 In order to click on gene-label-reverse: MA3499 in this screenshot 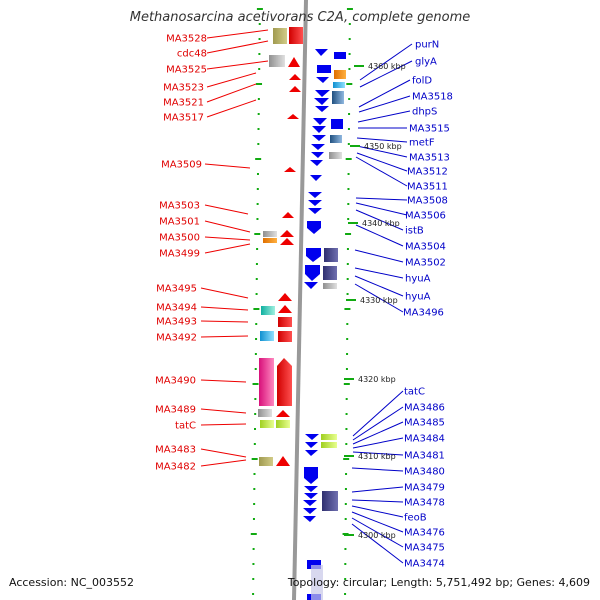, I will do `click(179, 254)`.